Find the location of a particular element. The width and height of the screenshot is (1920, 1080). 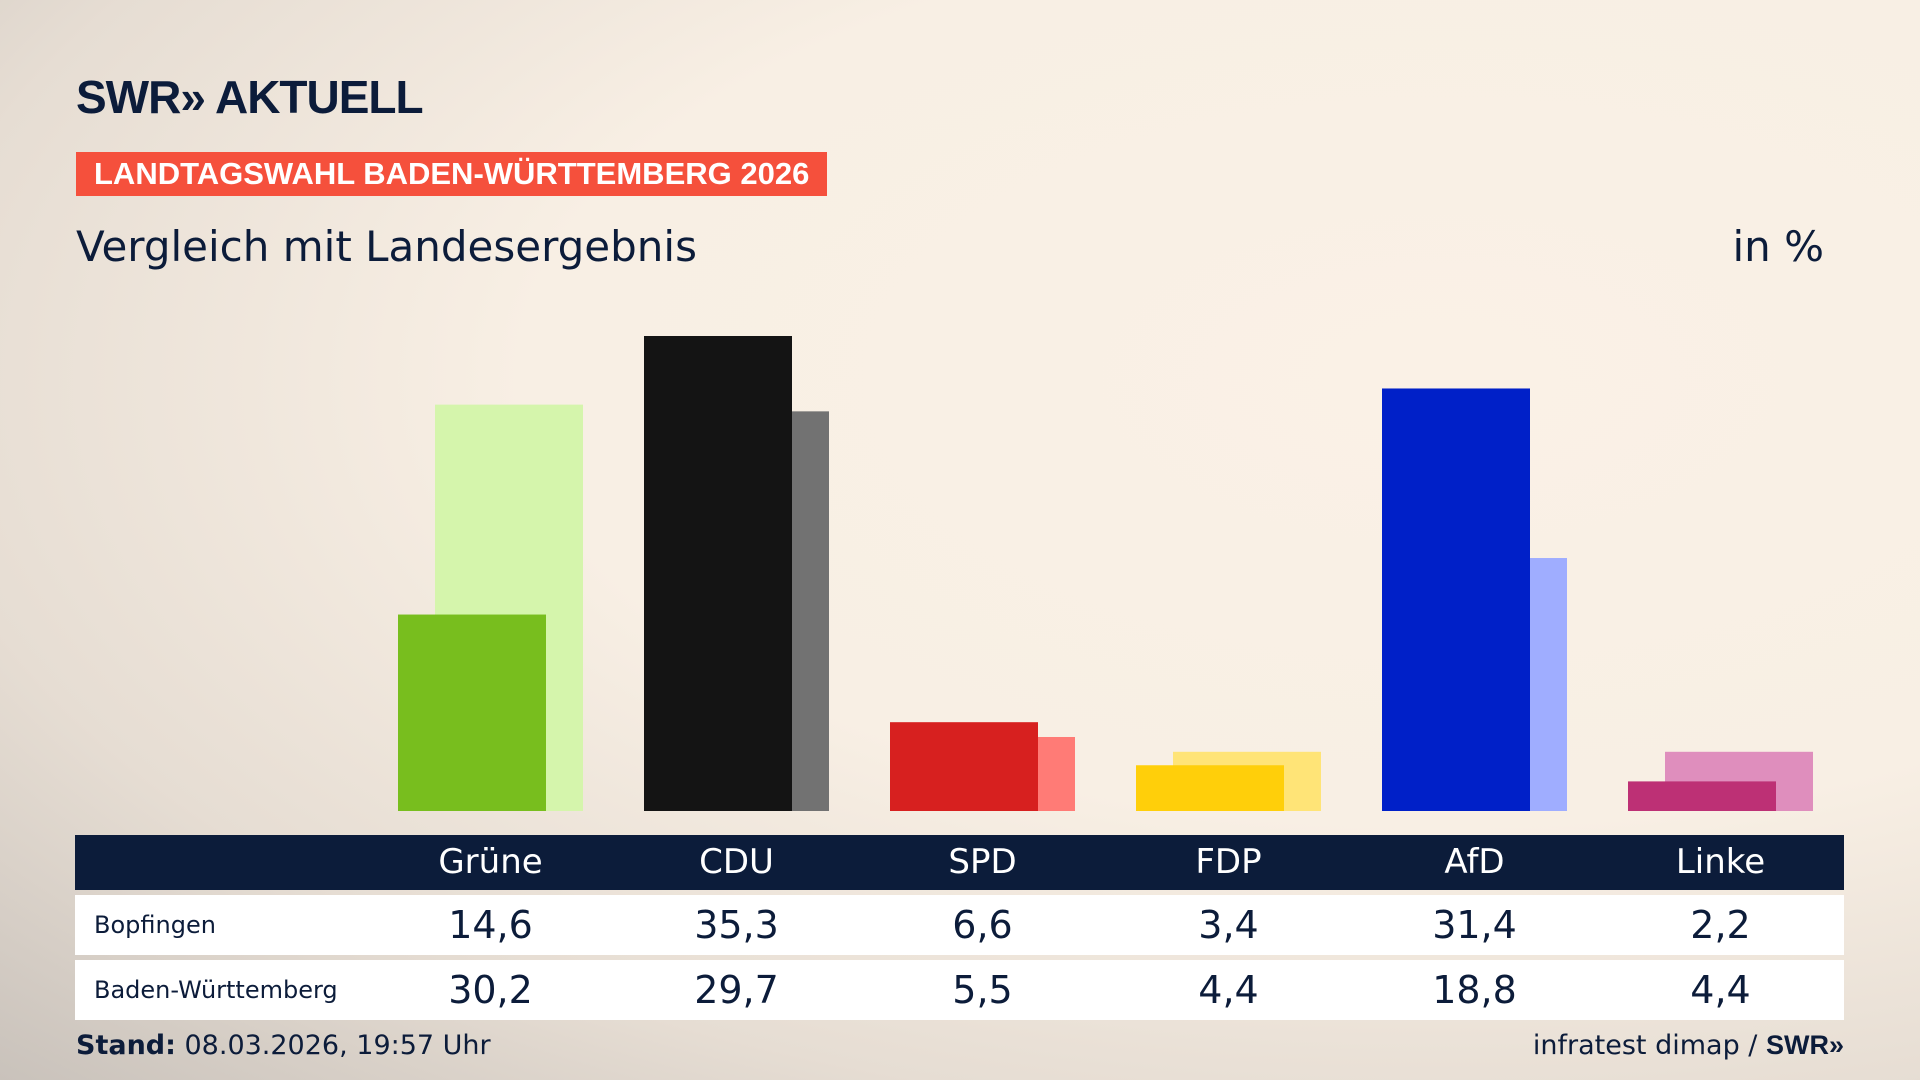

column-header: Linke is located at coordinates (1720, 862).